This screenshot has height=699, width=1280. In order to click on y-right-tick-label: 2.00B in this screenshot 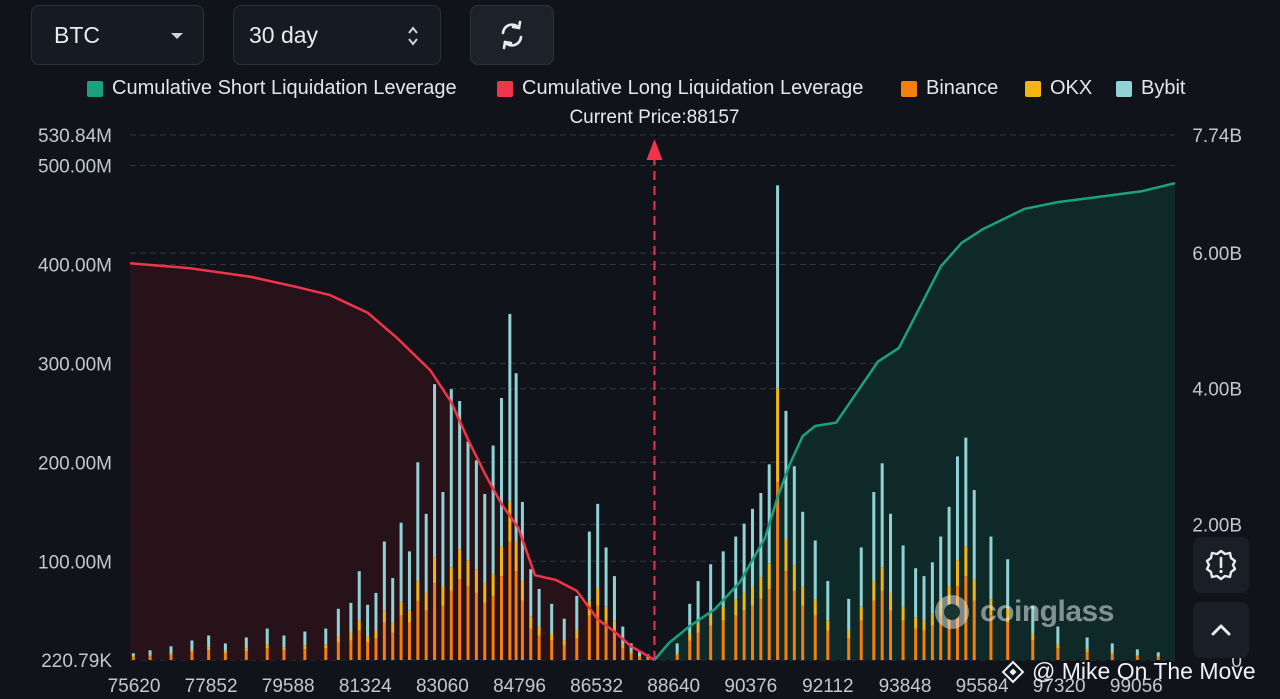, I will do `click(1217, 525)`.